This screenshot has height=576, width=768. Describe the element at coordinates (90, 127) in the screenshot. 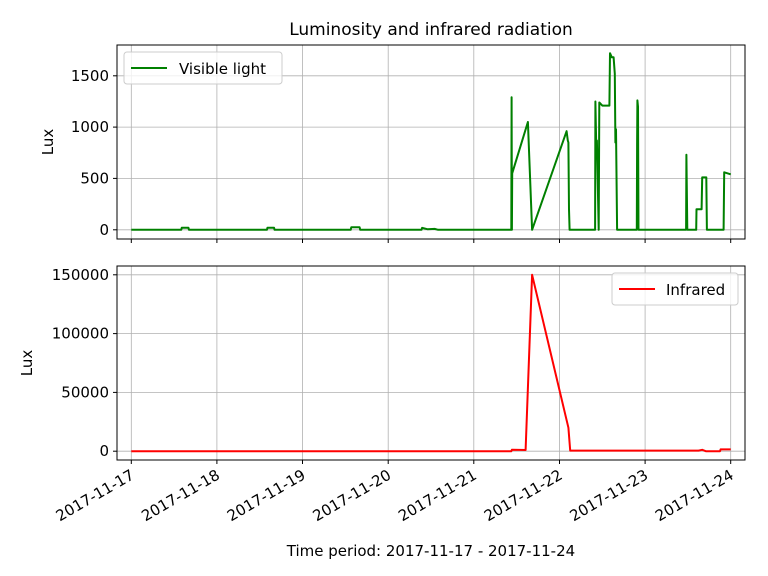

I see `y-tick-label: 1000` at that location.